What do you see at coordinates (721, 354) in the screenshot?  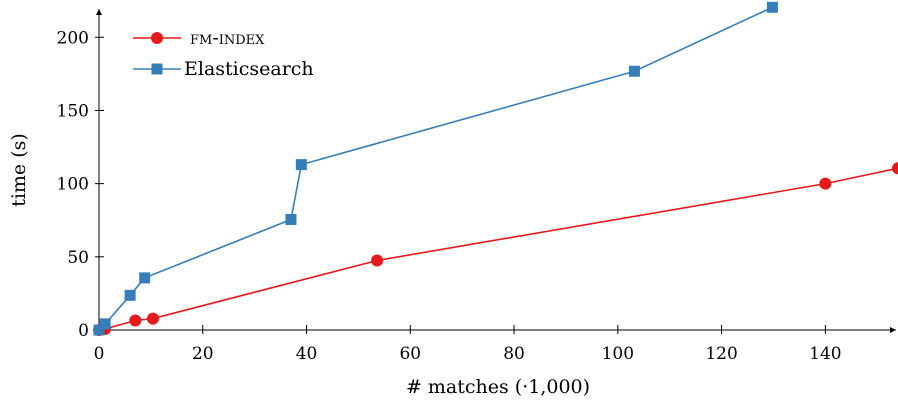 I see `x-tick-label: 120` at bounding box center [721, 354].